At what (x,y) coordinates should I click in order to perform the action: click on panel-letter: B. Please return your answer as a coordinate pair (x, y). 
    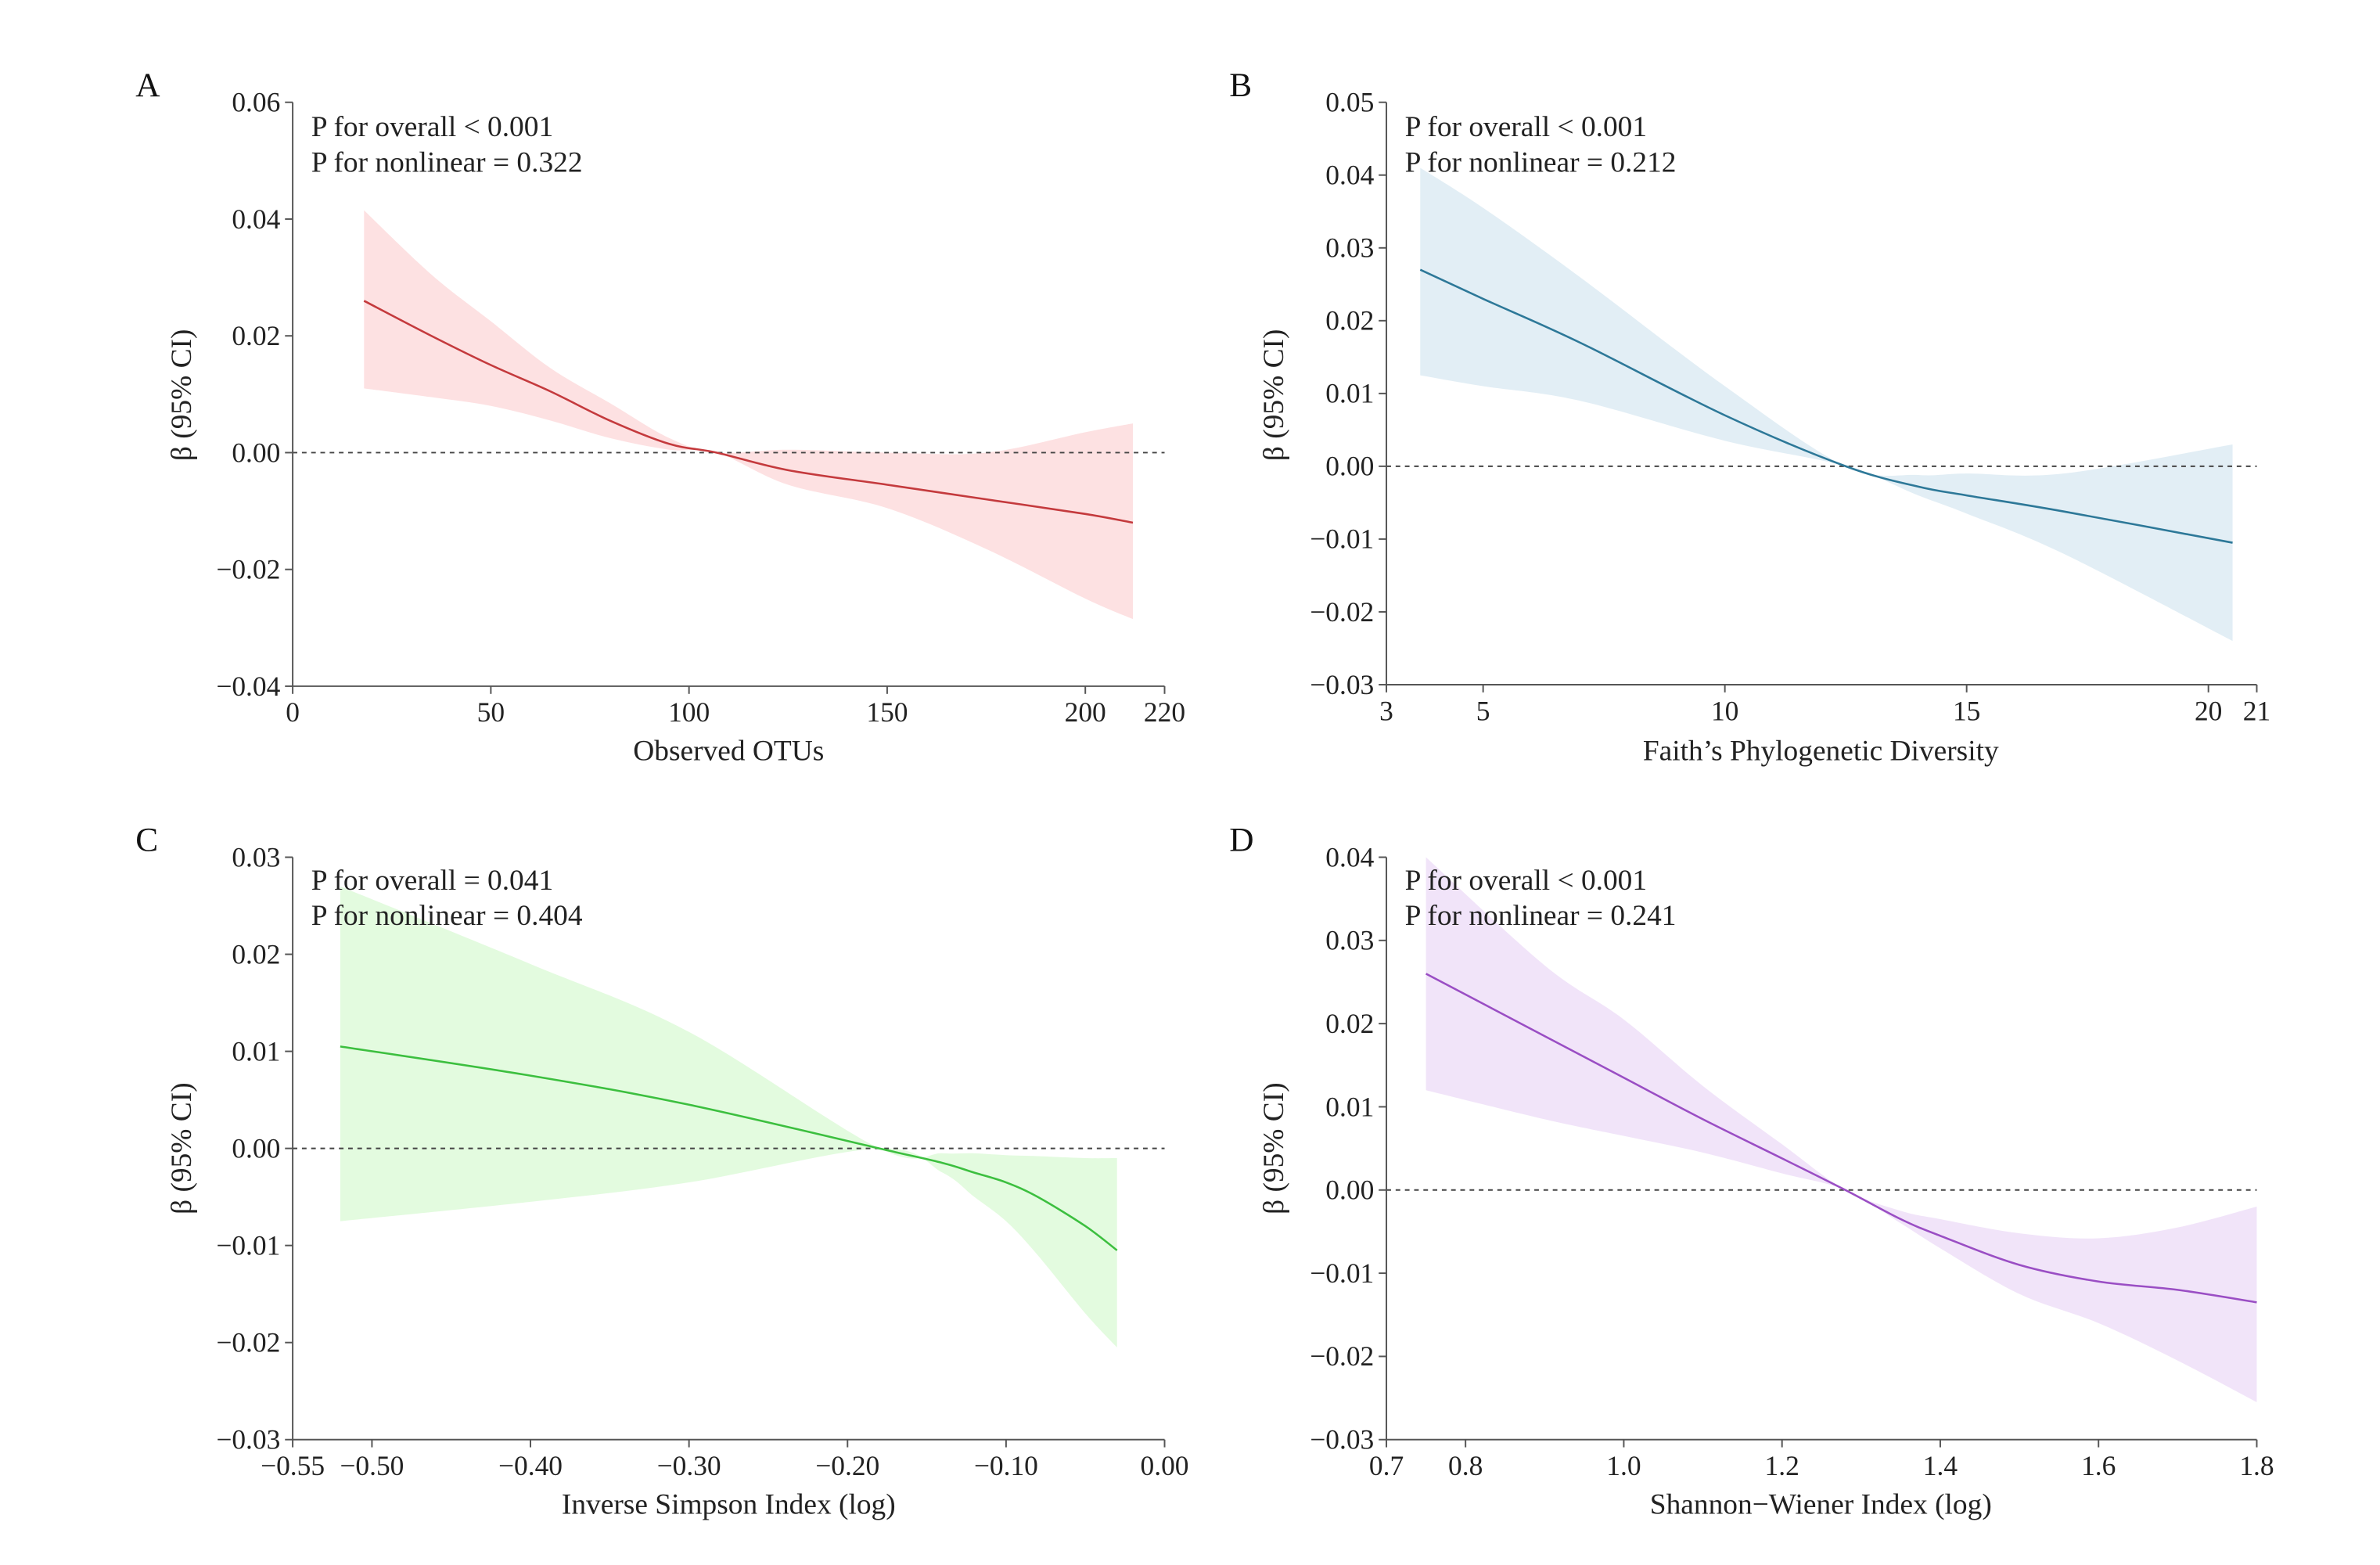
    Looking at the image, I should click on (1240, 85).